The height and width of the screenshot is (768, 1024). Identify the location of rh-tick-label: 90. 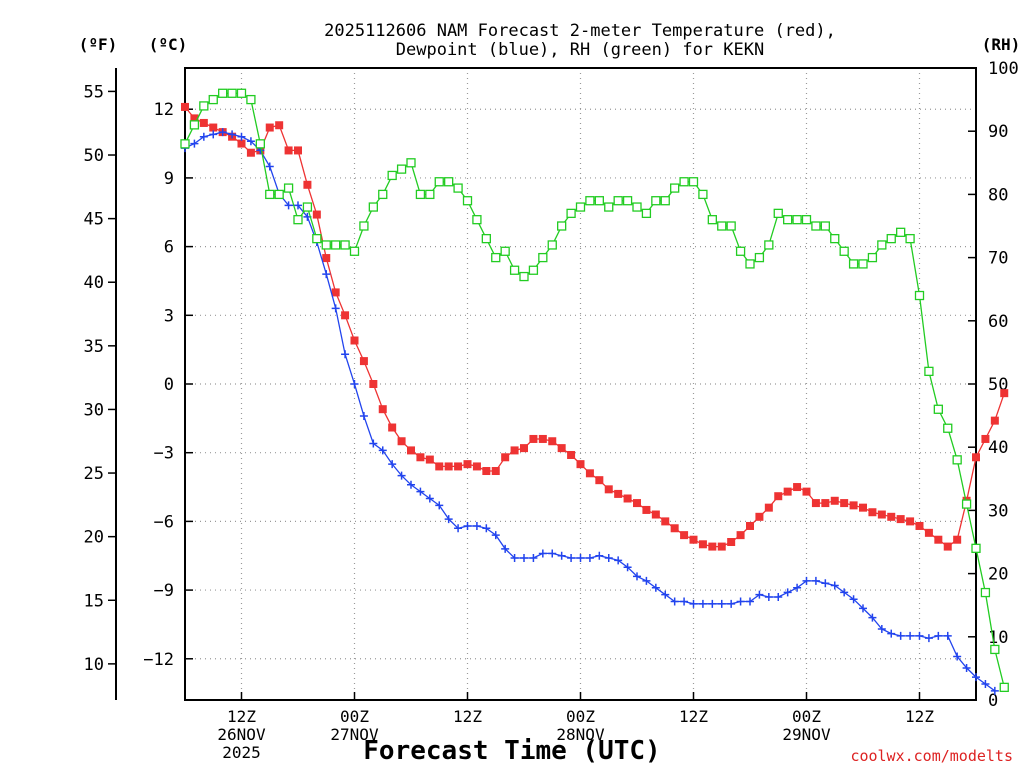
(998, 132).